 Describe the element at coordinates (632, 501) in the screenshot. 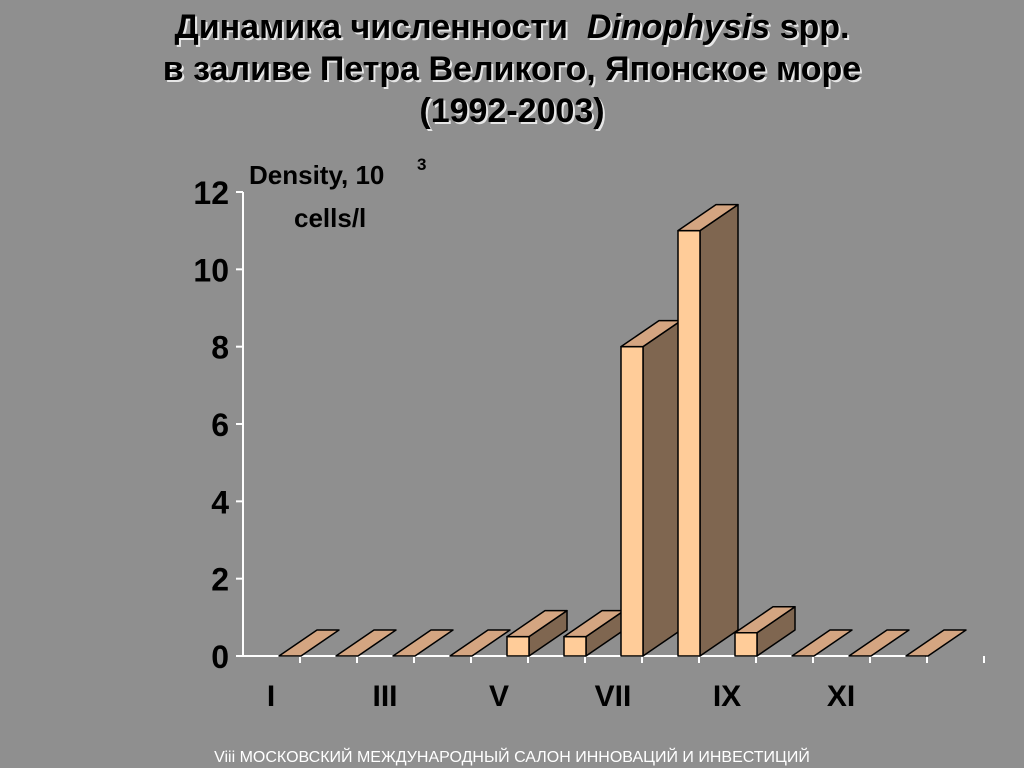

I see `bar-VII-front` at that location.